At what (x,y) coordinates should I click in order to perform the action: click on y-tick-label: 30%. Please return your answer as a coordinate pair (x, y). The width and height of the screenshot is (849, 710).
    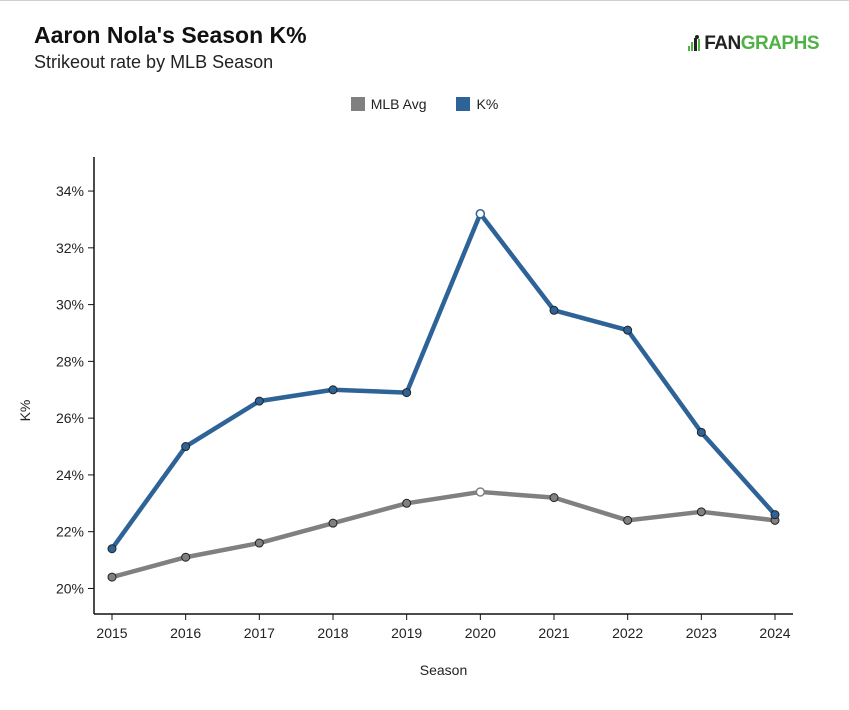
    Looking at the image, I should click on (70, 305).